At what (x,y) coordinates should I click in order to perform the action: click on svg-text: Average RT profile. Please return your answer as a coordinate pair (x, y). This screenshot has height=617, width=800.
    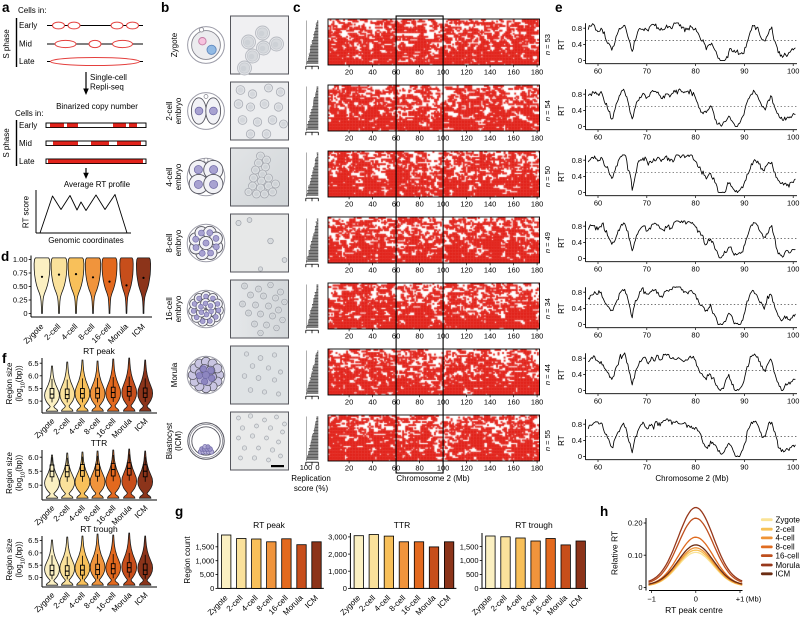
    Looking at the image, I should click on (97, 184).